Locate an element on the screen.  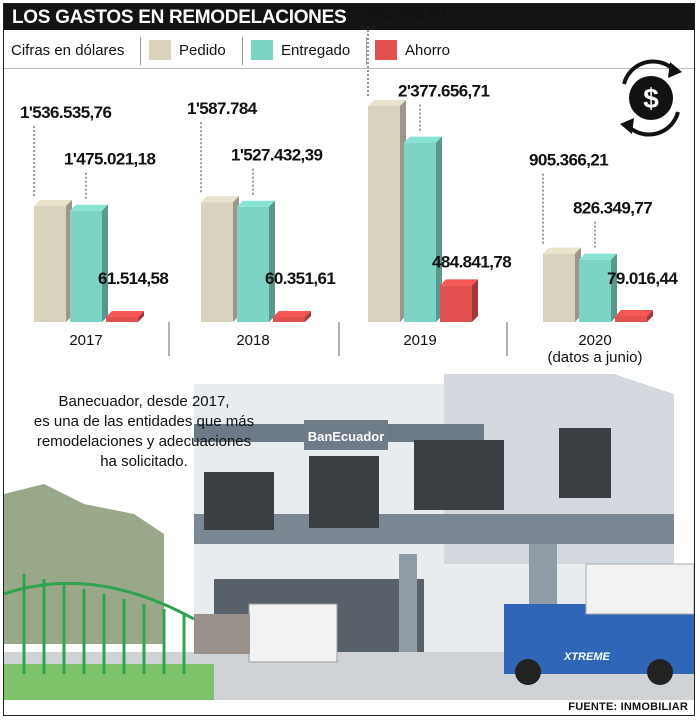
note-line: ha solicitado. is located at coordinates (144, 461).